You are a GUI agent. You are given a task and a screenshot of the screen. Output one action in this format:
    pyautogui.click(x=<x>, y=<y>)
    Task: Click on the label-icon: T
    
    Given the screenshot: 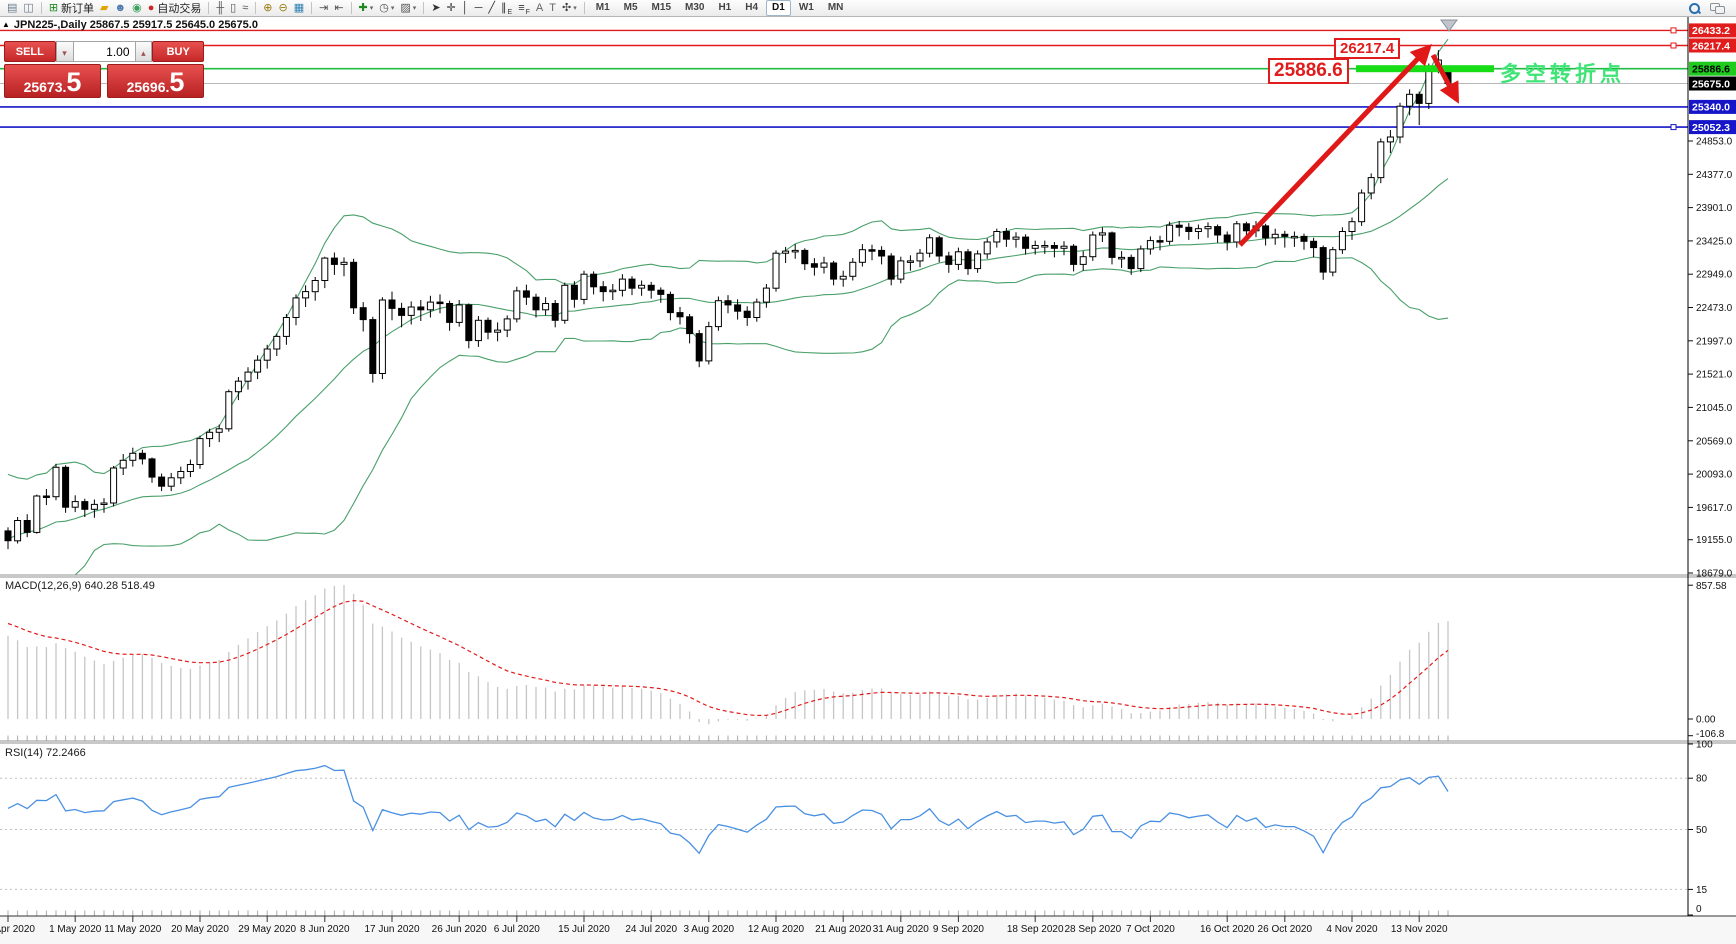 What is the action you would take?
    pyautogui.click(x=552, y=8)
    